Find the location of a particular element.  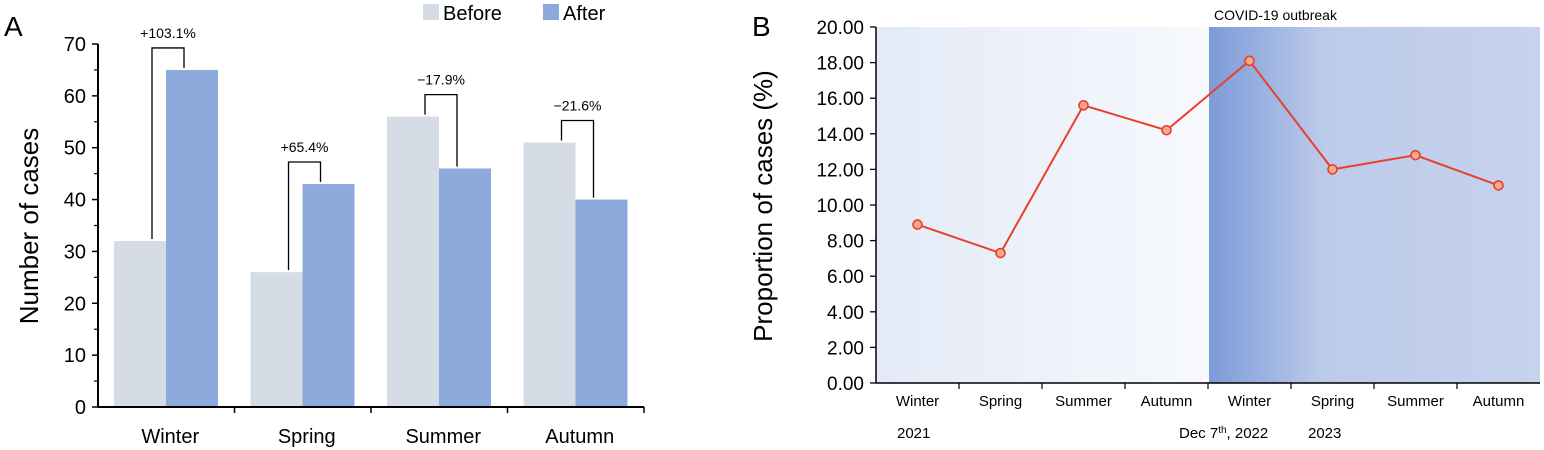

y-tick-label-1: 2.00 is located at coordinates (845, 348).